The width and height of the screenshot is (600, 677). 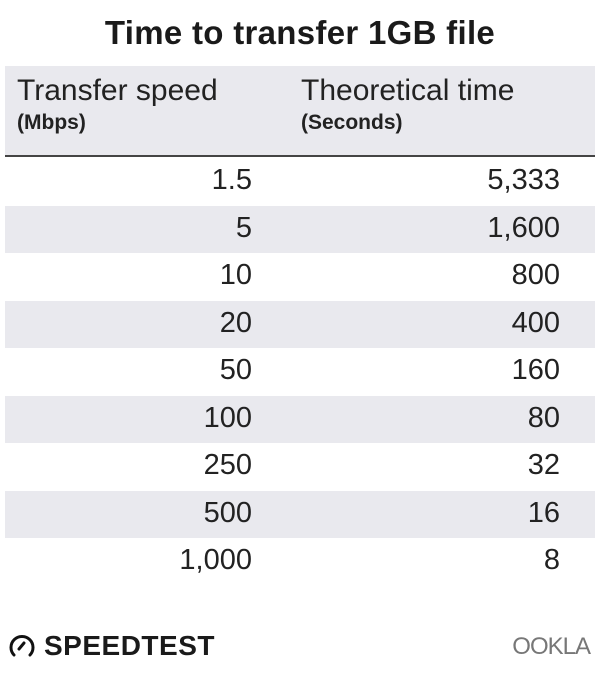 I want to click on header-label: Transfer speed, so click(x=117, y=90).